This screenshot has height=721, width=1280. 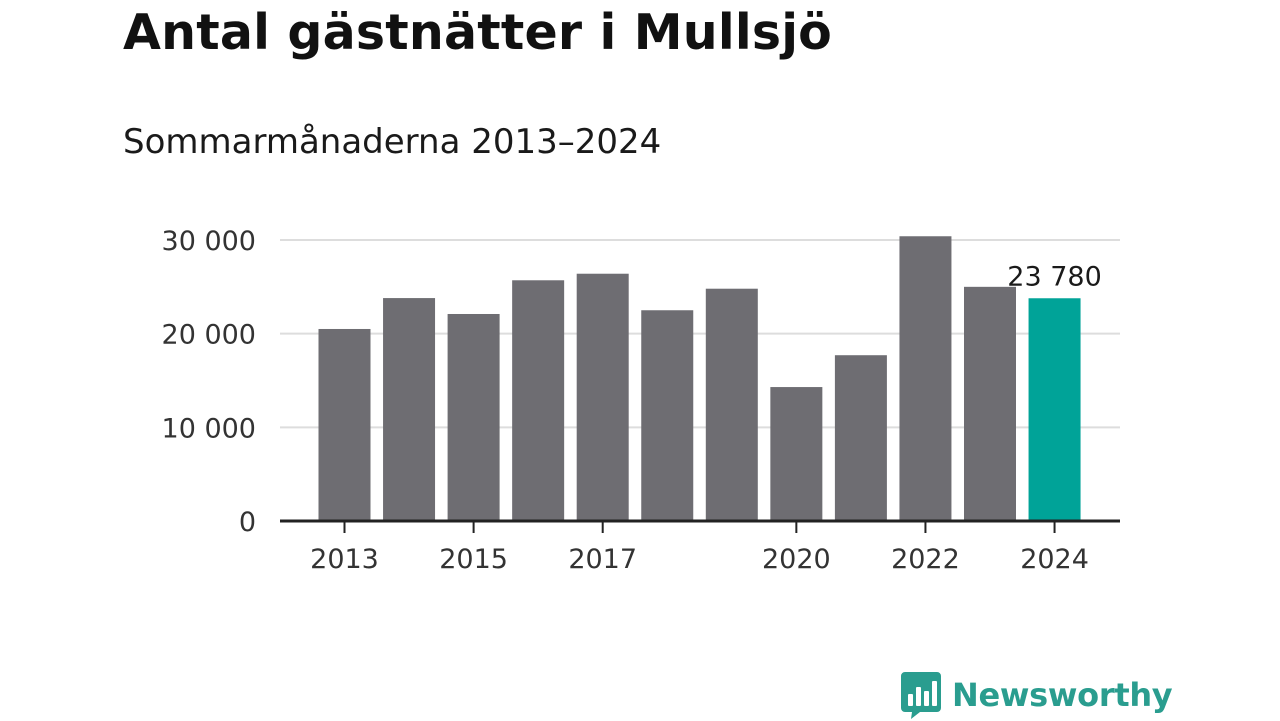 I want to click on newsworthy-logo: Newsworthy, so click(x=1036, y=695).